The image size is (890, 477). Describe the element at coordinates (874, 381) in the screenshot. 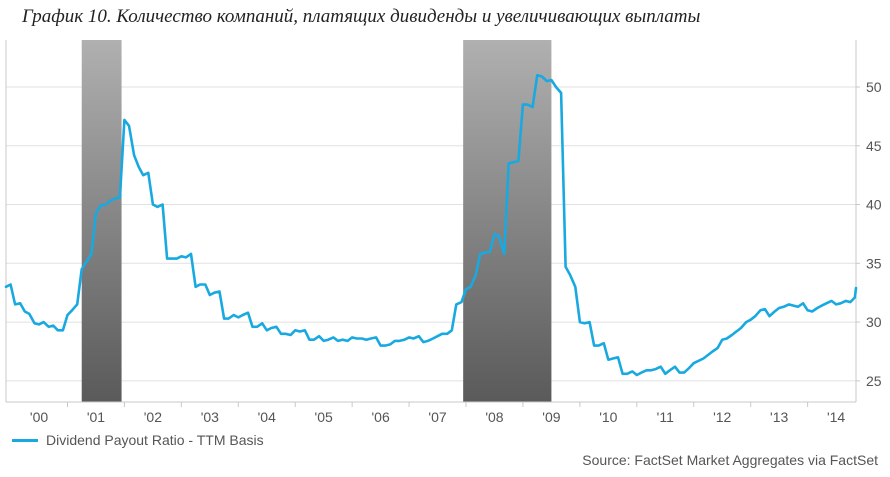

I see `y-tick-label: 25` at that location.